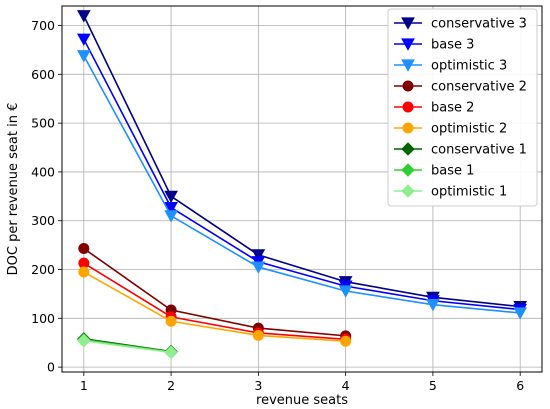 Image resolution: width=550 pixels, height=409 pixels. I want to click on legend-entry: base 1, so click(434, 171).